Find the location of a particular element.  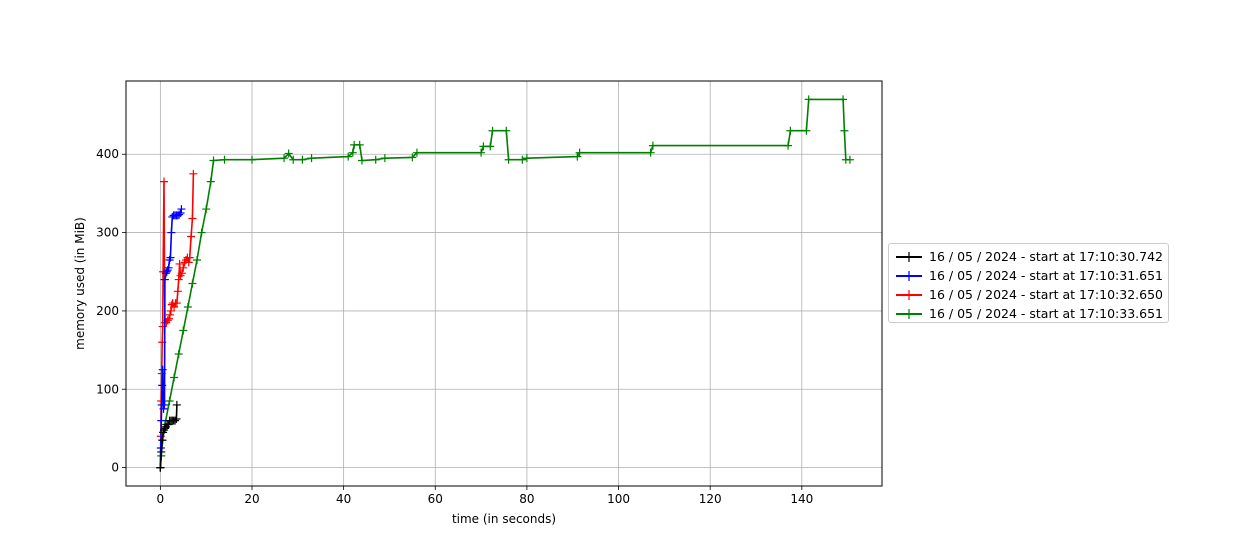

x-tick-label: 100 is located at coordinates (618, 499).